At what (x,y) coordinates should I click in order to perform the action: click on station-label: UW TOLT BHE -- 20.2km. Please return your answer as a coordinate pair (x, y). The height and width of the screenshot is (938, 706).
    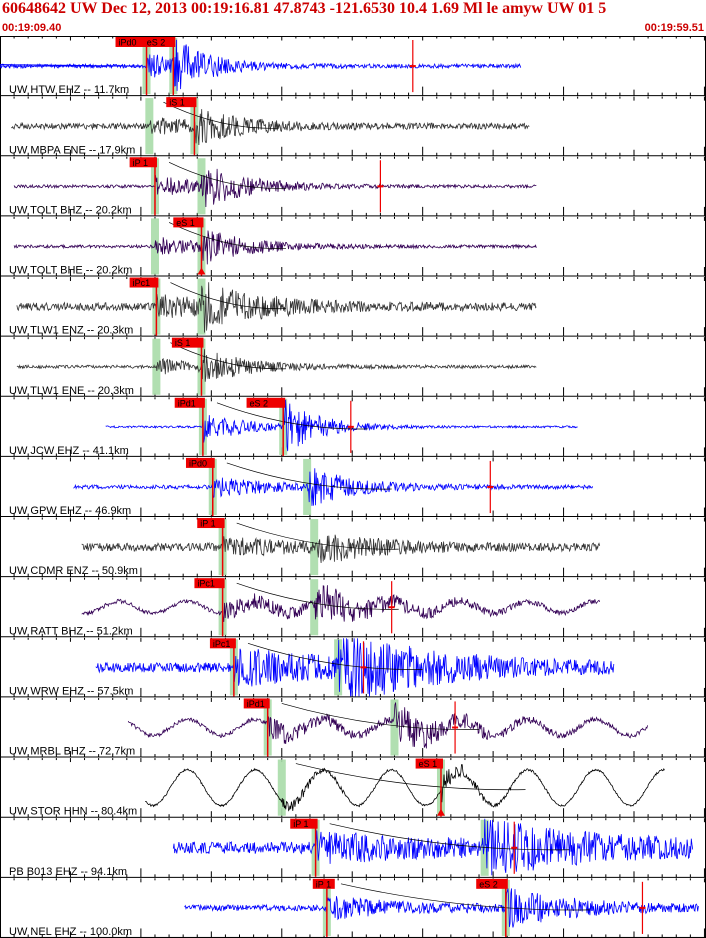
    Looking at the image, I should click on (70, 271).